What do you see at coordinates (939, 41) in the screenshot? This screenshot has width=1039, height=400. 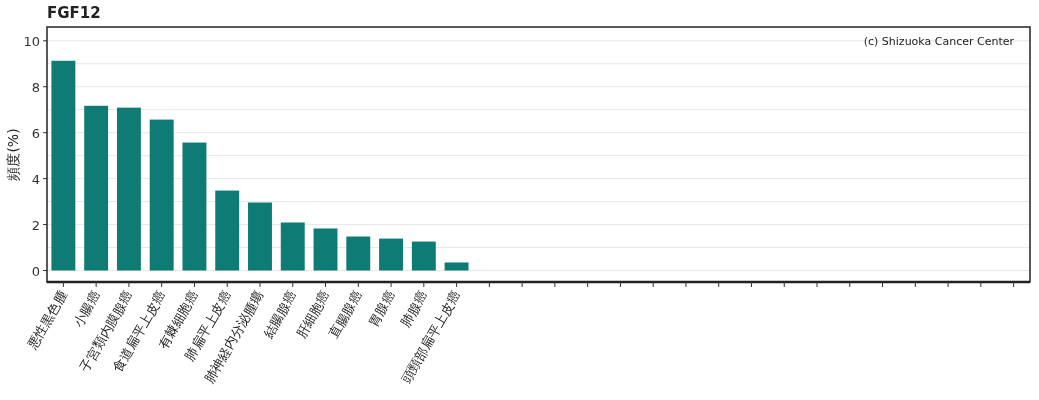 I see `annotation: (c) Shizuoka Cancer Center` at bounding box center [939, 41].